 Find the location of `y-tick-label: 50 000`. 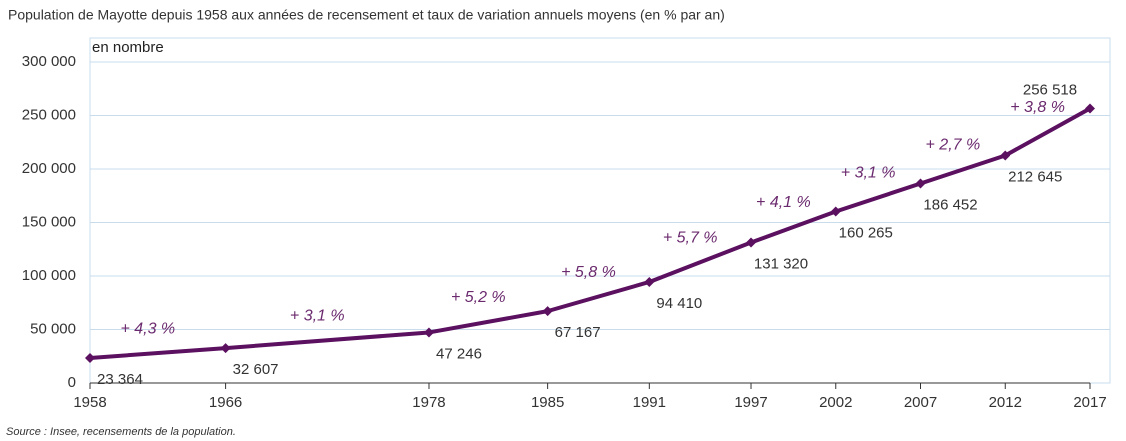

y-tick-label: 50 000 is located at coordinates (53, 328).